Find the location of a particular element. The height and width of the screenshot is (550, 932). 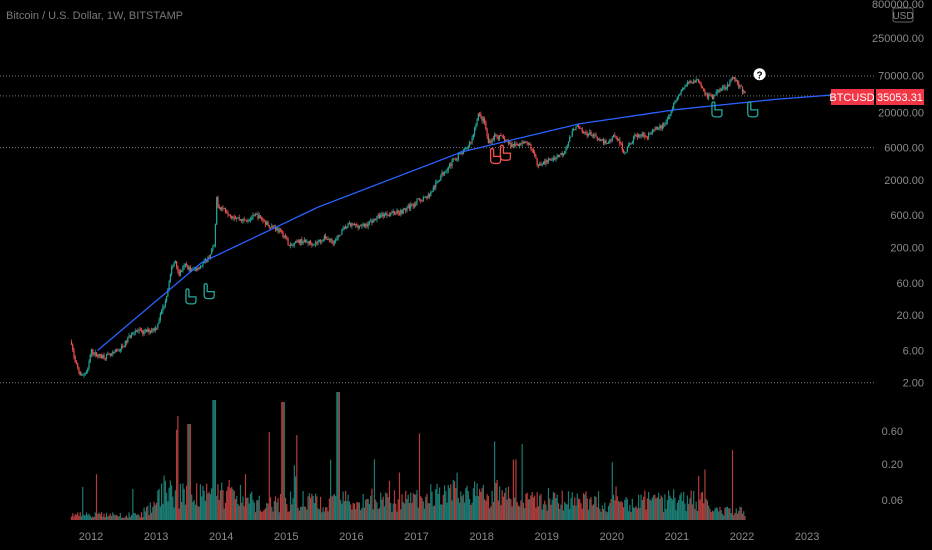

question-glyph: ? is located at coordinates (760, 75).